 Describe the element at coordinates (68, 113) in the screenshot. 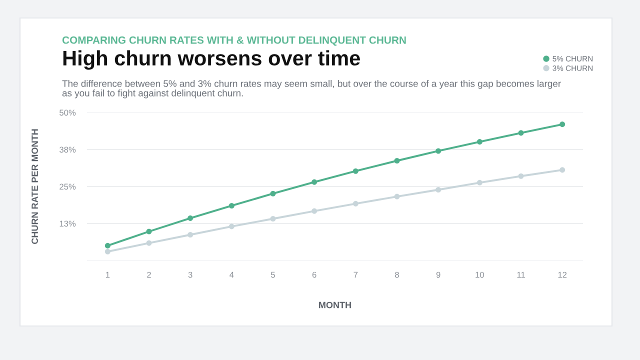

I see `y-tick-label: 50%` at that location.